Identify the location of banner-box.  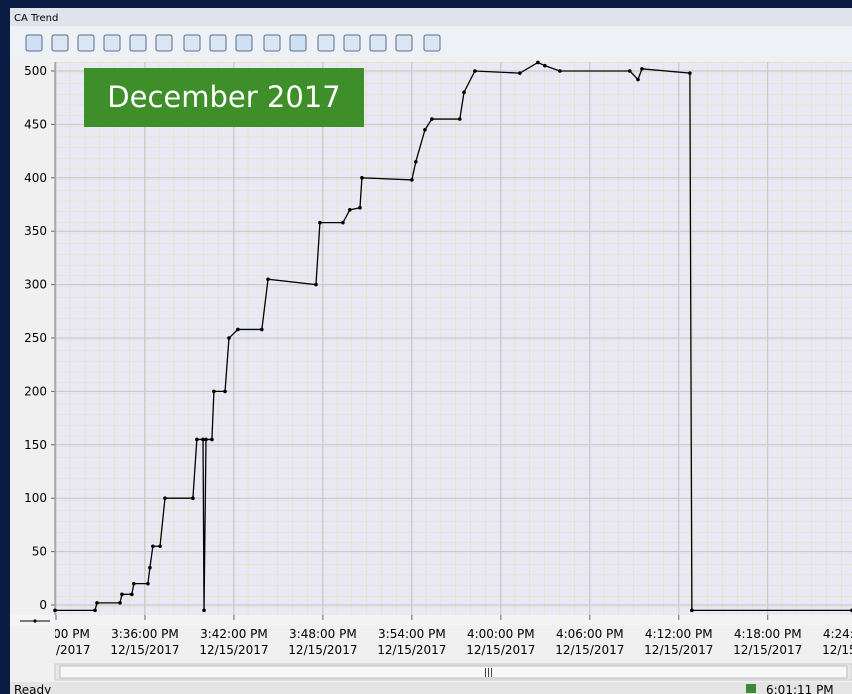
(224, 97).